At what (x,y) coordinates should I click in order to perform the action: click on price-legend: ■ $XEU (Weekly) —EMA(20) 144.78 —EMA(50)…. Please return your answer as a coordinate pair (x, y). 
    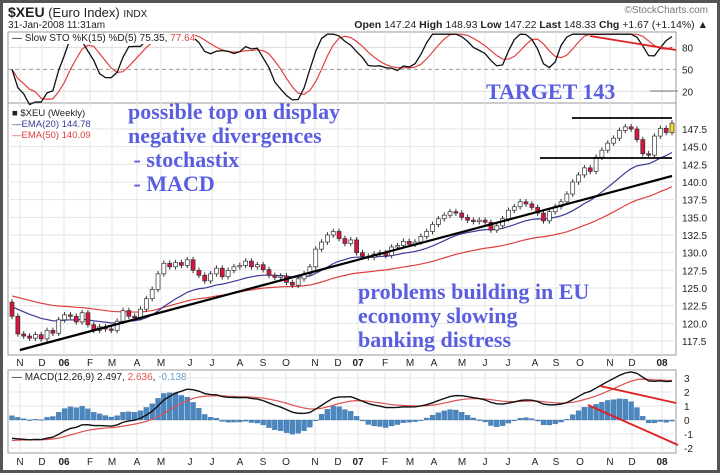
    Looking at the image, I should click on (51, 124).